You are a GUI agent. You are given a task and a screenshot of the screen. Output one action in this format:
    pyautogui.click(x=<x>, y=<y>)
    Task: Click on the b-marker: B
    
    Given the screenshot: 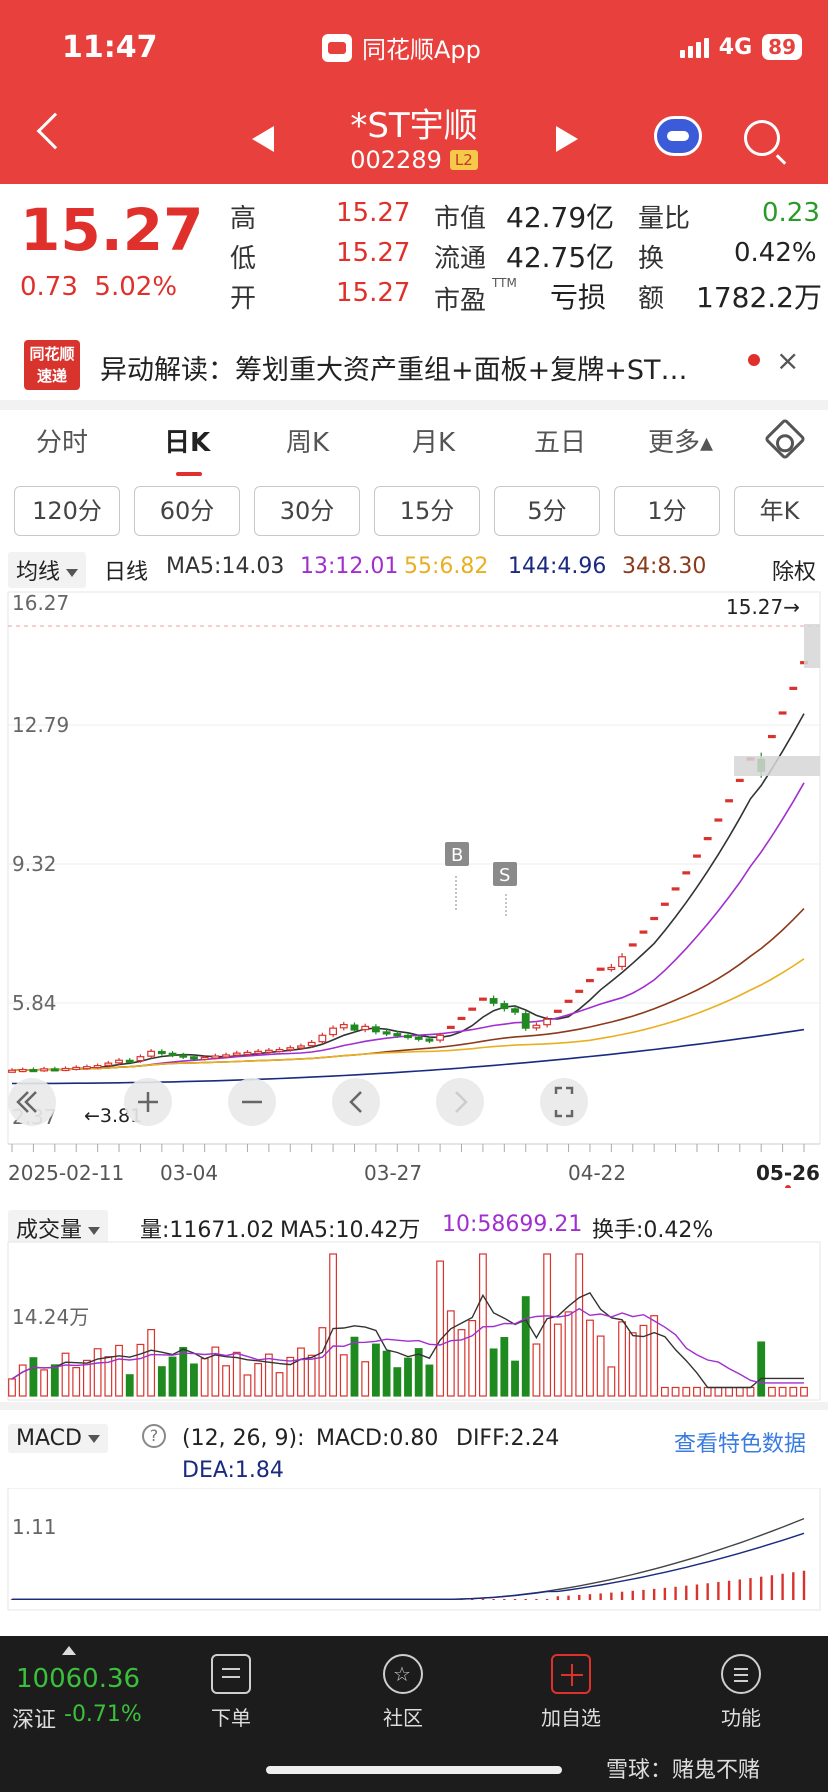 What is the action you would take?
    pyautogui.click(x=457, y=854)
    